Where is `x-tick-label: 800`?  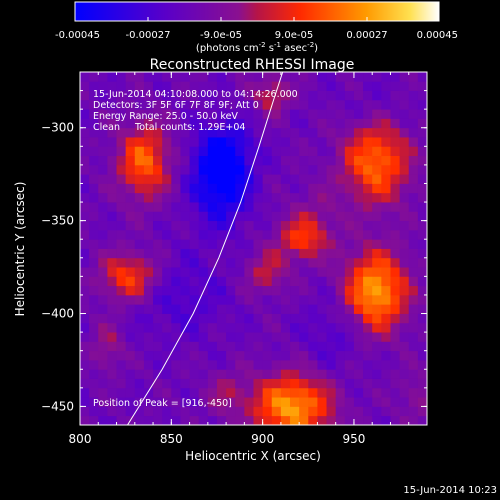
x-tick-label: 800 is located at coordinates (80, 439).